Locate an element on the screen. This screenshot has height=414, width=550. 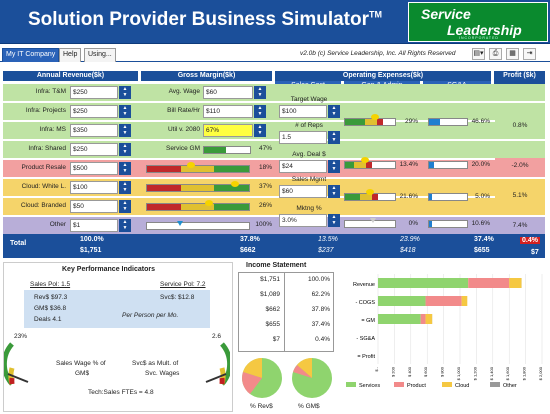
gm-bar-red is located at coordinates (164, 207).